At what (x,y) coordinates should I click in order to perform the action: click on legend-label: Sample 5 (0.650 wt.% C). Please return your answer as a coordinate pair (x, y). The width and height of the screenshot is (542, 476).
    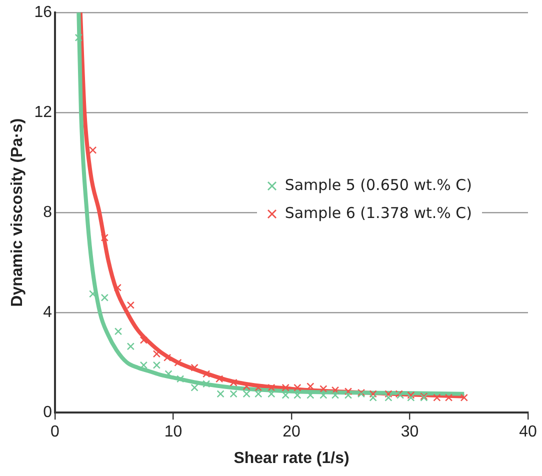
    Looking at the image, I should click on (378, 185).